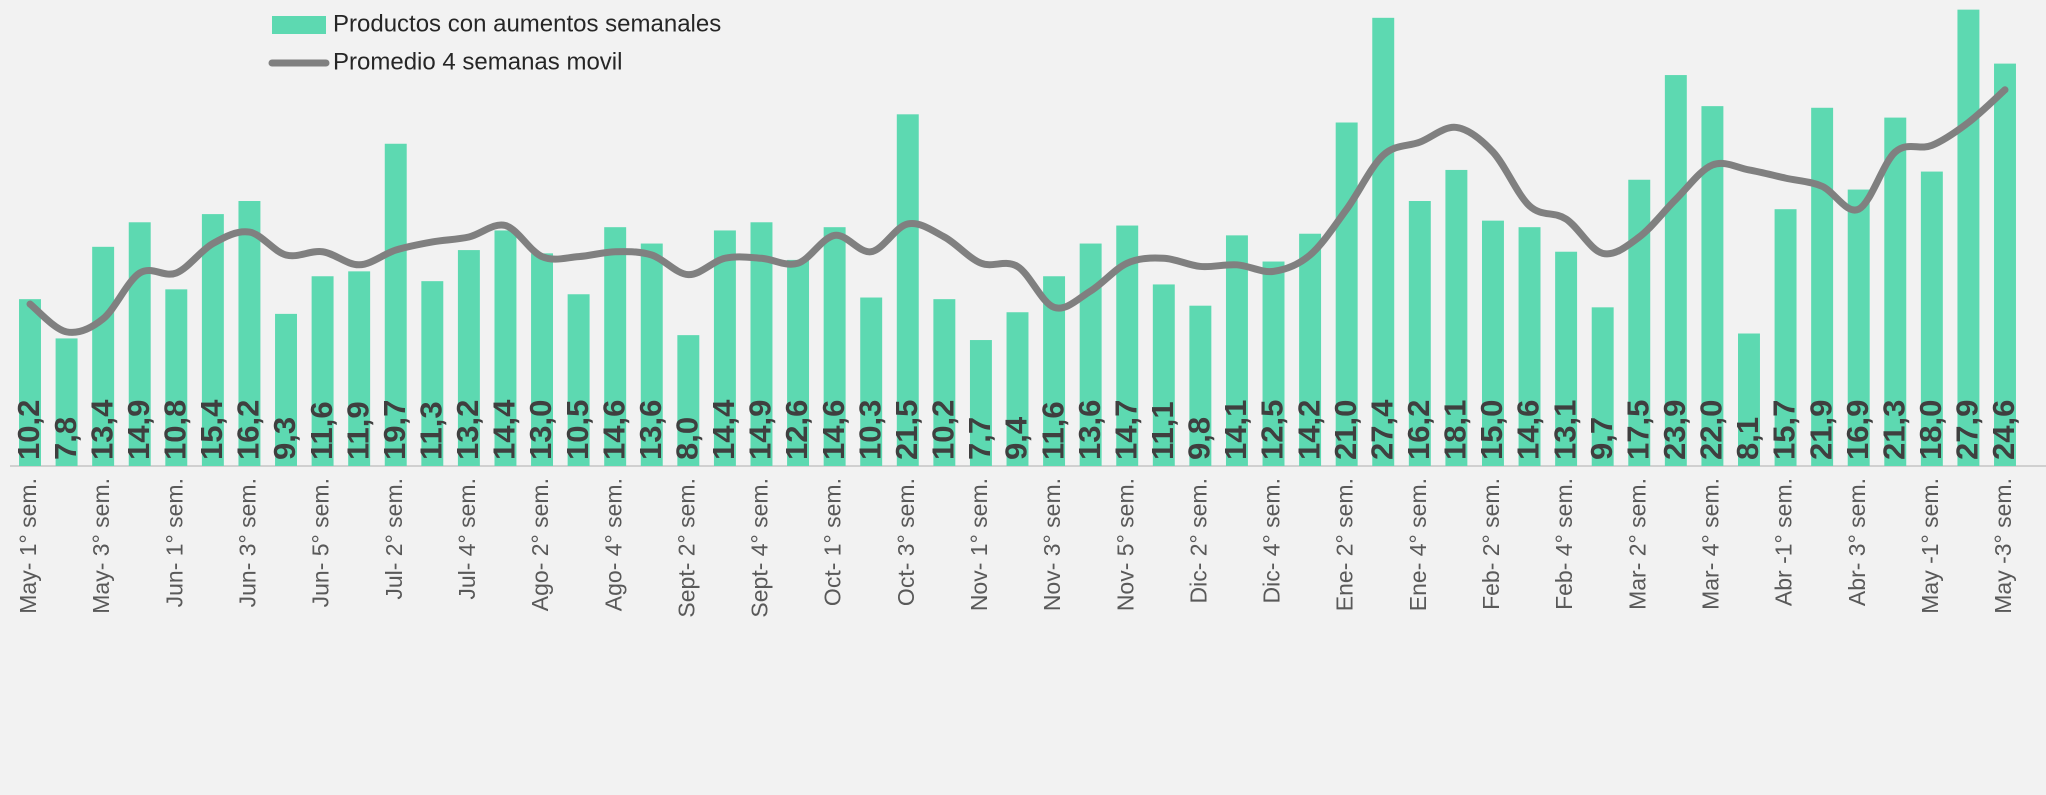 The height and width of the screenshot is (795, 2046). I want to click on data-label: 7,7, so click(979, 438).